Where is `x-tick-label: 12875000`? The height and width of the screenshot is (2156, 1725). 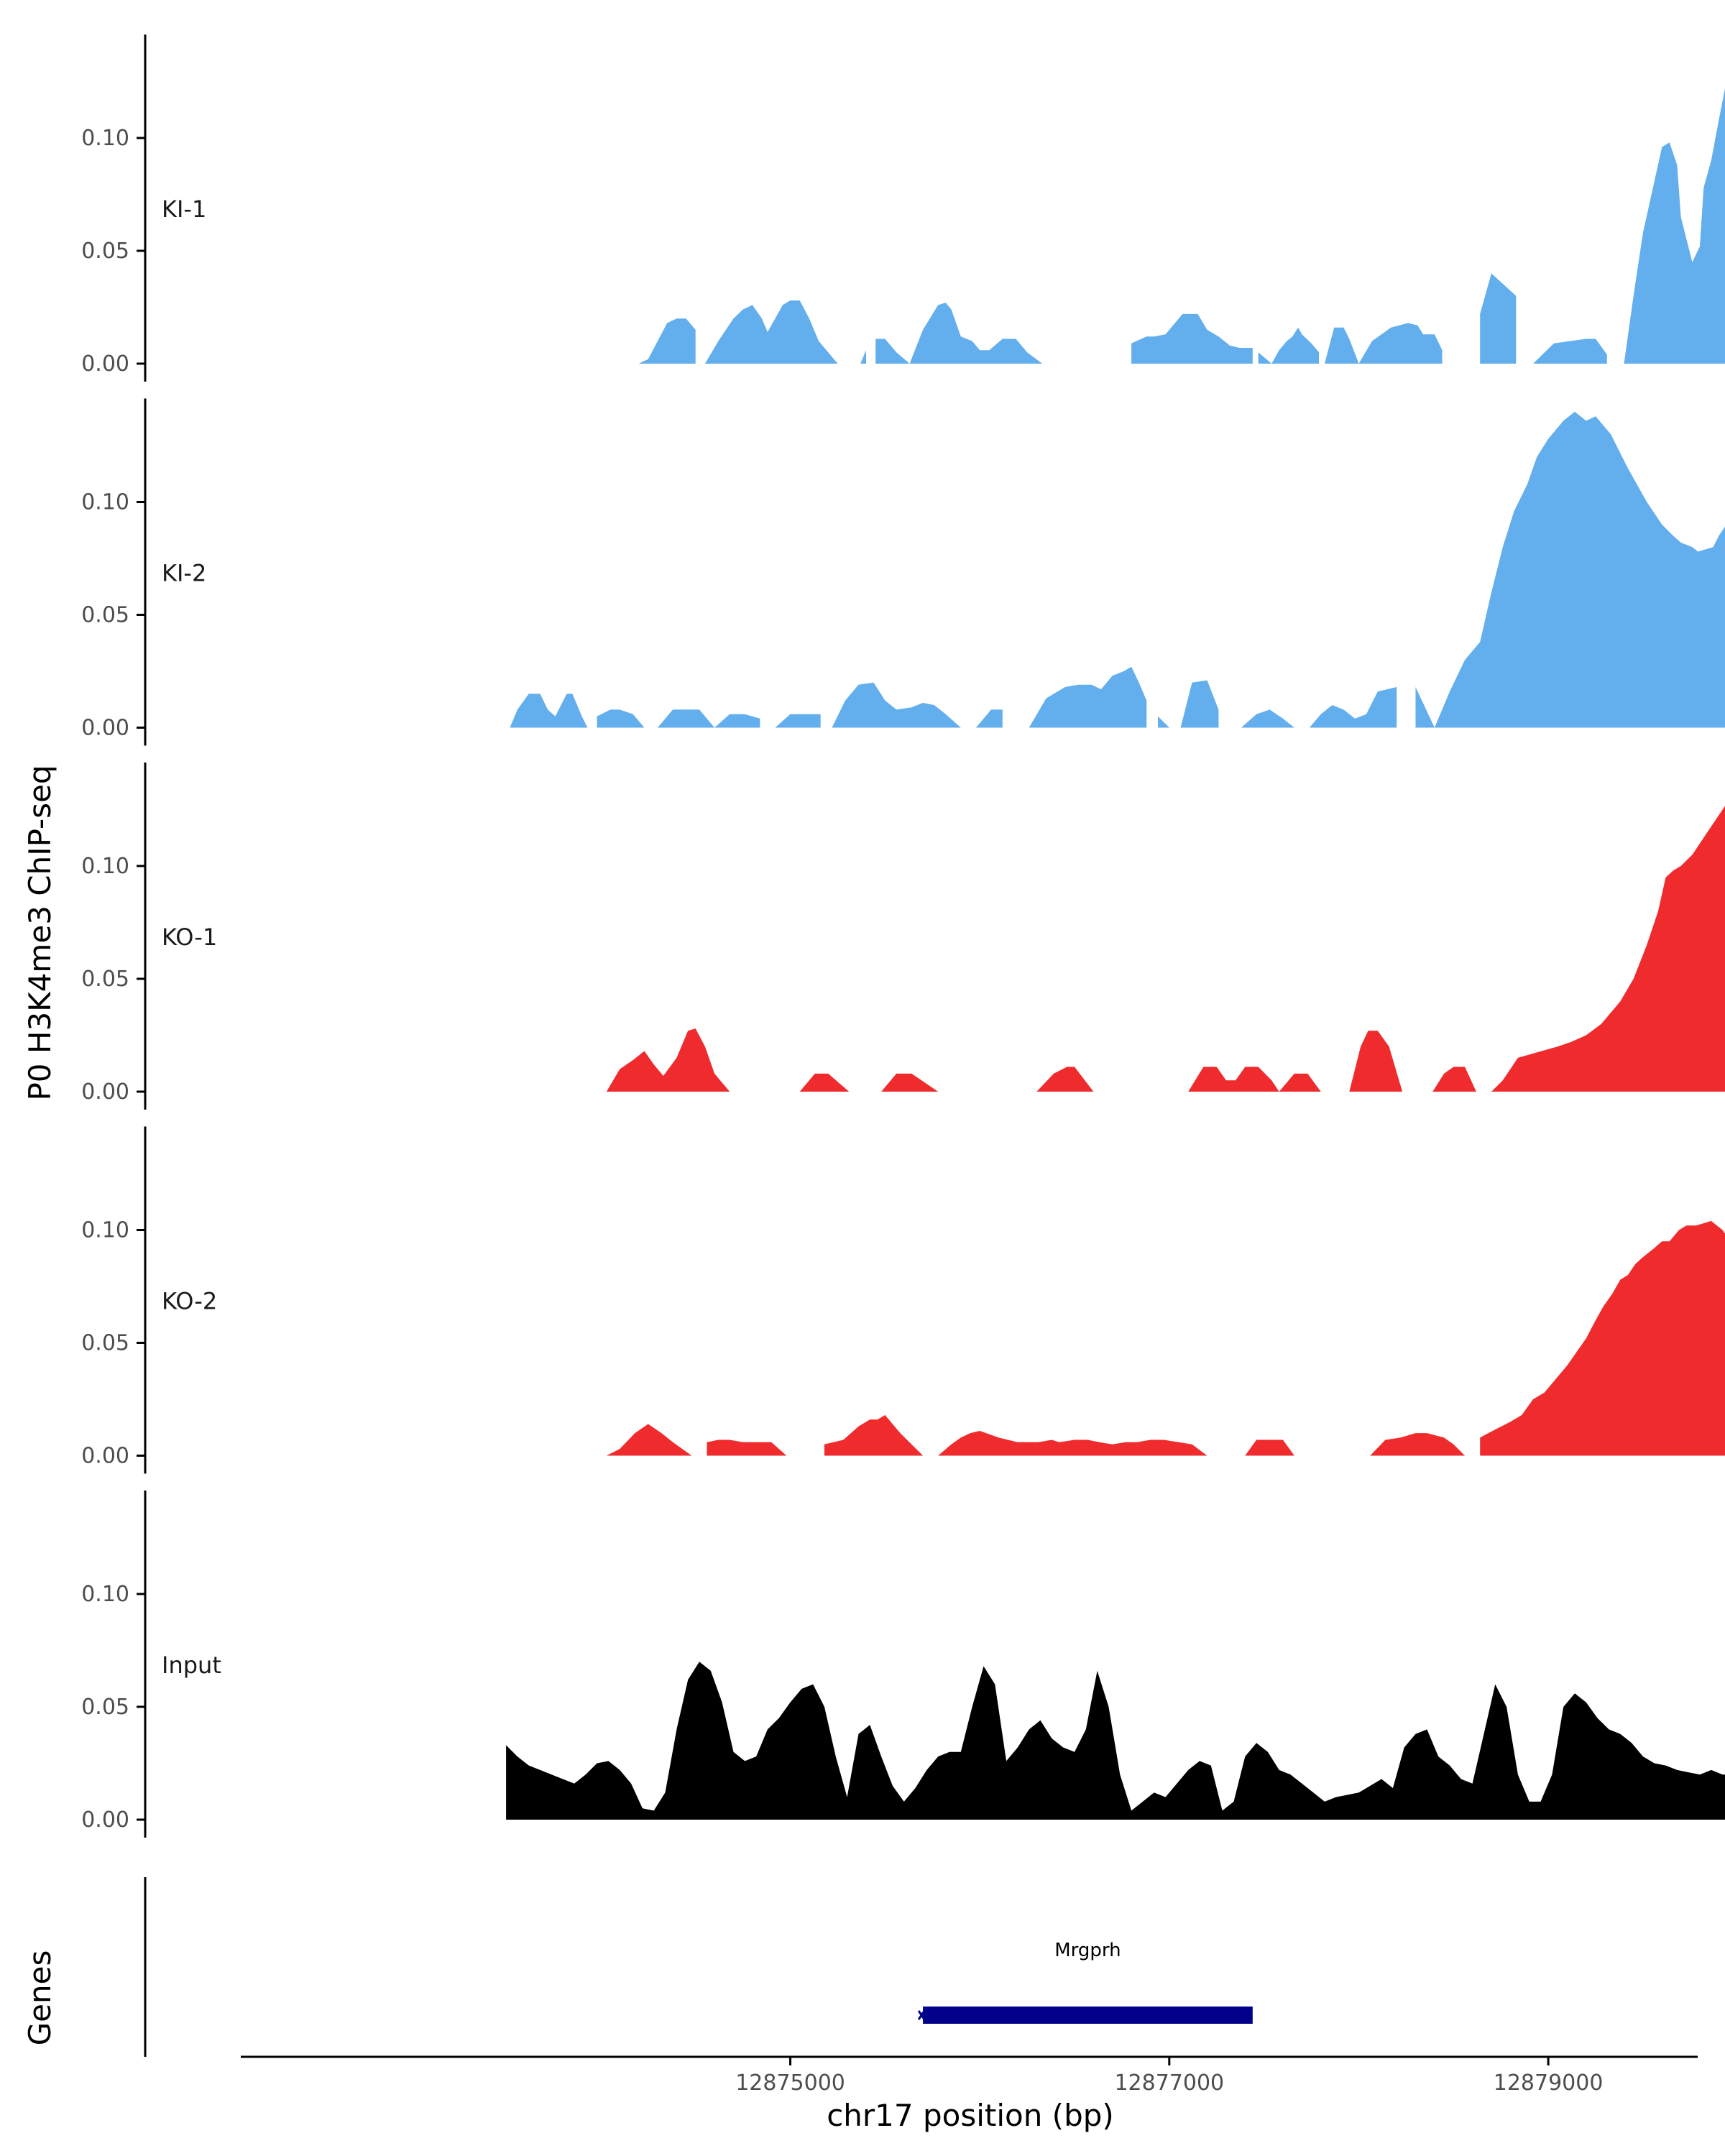
x-tick-label: 12875000 is located at coordinates (790, 2083).